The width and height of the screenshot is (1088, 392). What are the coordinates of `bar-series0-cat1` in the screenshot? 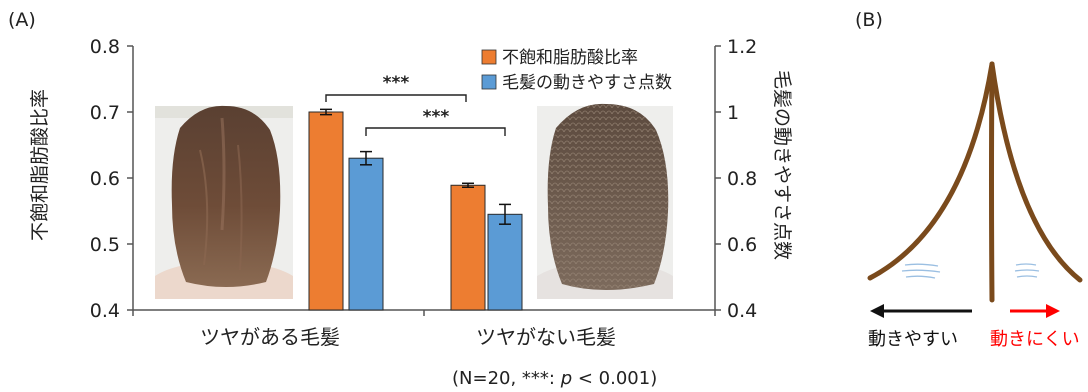 It's located at (468, 247).